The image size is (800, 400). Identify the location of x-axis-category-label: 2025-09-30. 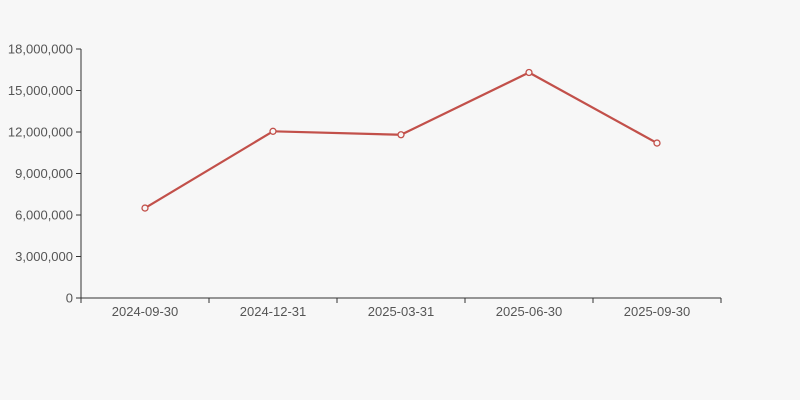
(657, 311).